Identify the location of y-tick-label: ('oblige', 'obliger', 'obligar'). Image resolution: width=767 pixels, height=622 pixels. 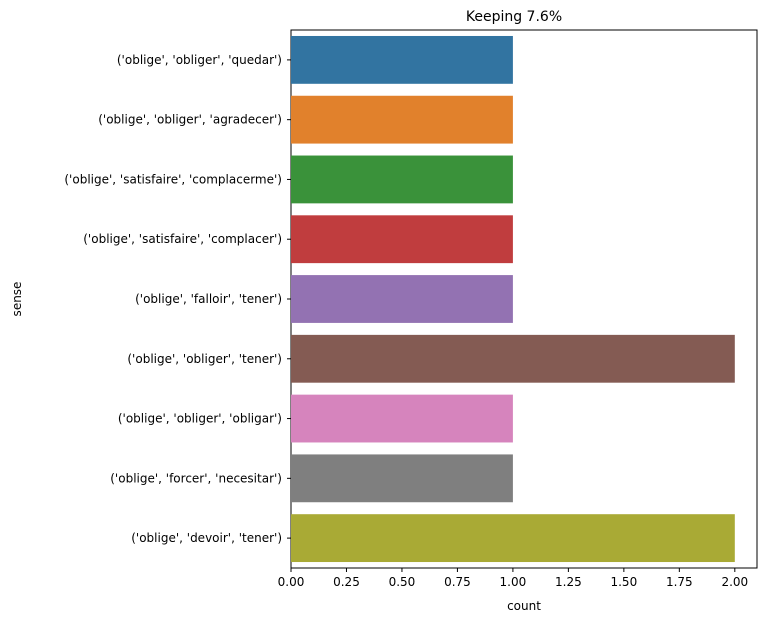
(200, 419).